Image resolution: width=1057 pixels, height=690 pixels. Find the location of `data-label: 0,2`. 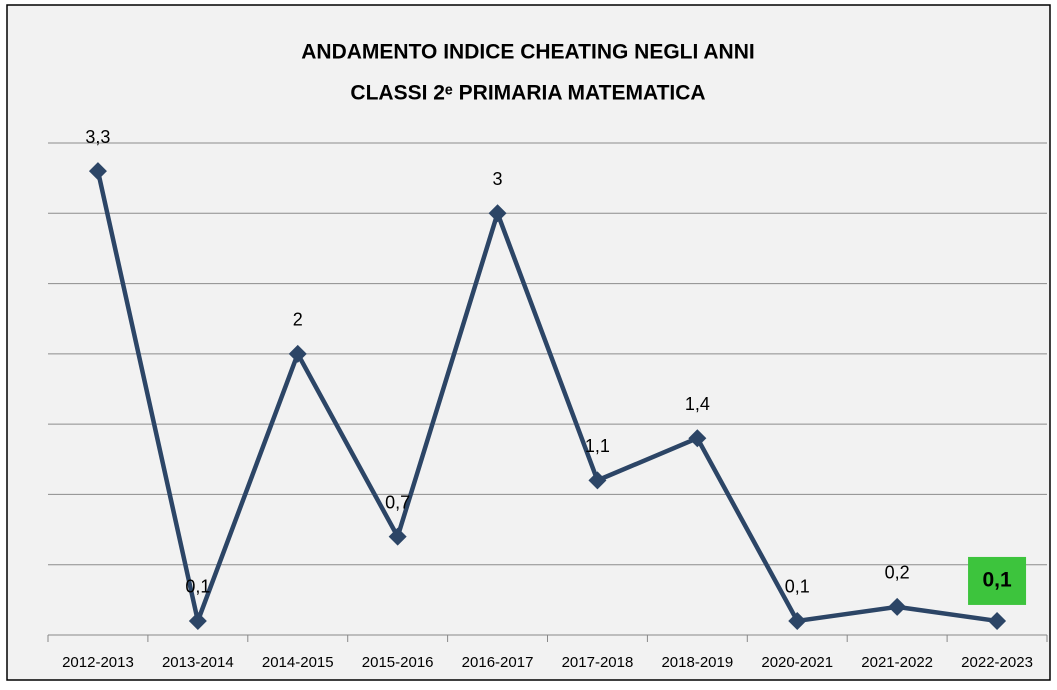

data-label: 0,2 is located at coordinates (897, 573).